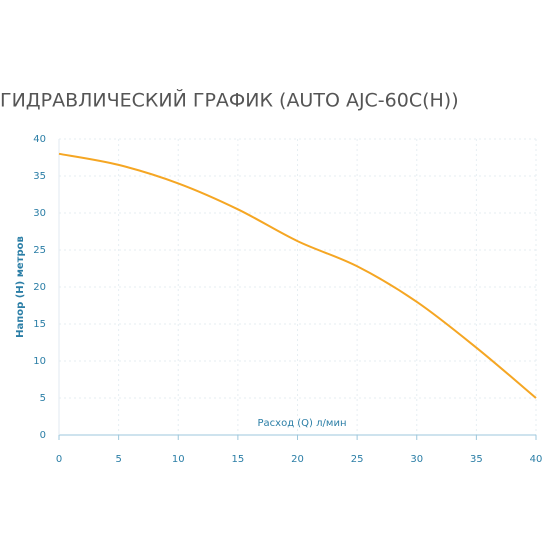 The image size is (550, 554). What do you see at coordinates (238, 459) in the screenshot?
I see `x-tick-label: 15` at bounding box center [238, 459].